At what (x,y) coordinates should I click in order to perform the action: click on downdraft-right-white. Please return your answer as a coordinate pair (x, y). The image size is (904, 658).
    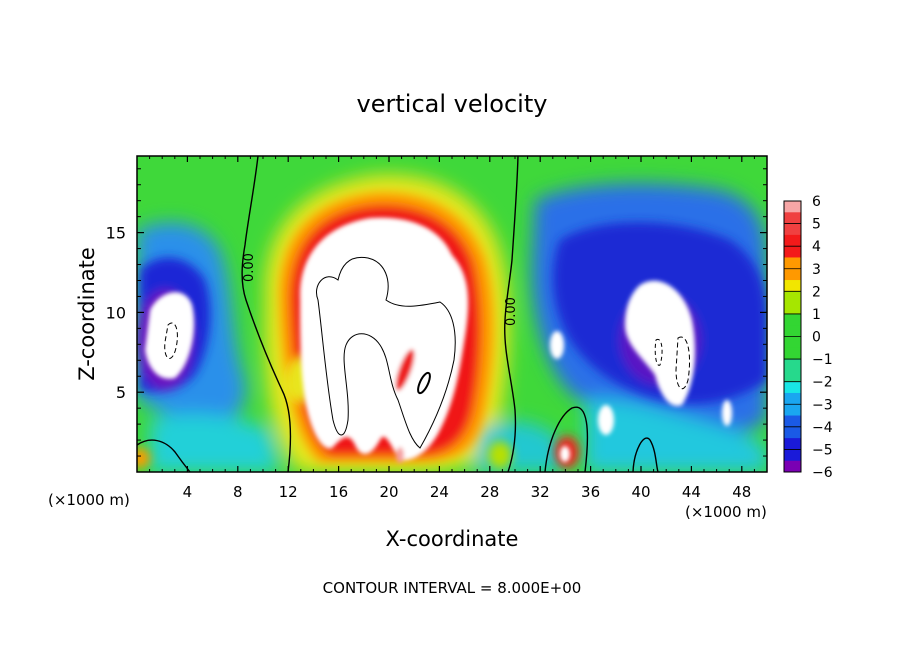
    Looking at the image, I should click on (660, 343).